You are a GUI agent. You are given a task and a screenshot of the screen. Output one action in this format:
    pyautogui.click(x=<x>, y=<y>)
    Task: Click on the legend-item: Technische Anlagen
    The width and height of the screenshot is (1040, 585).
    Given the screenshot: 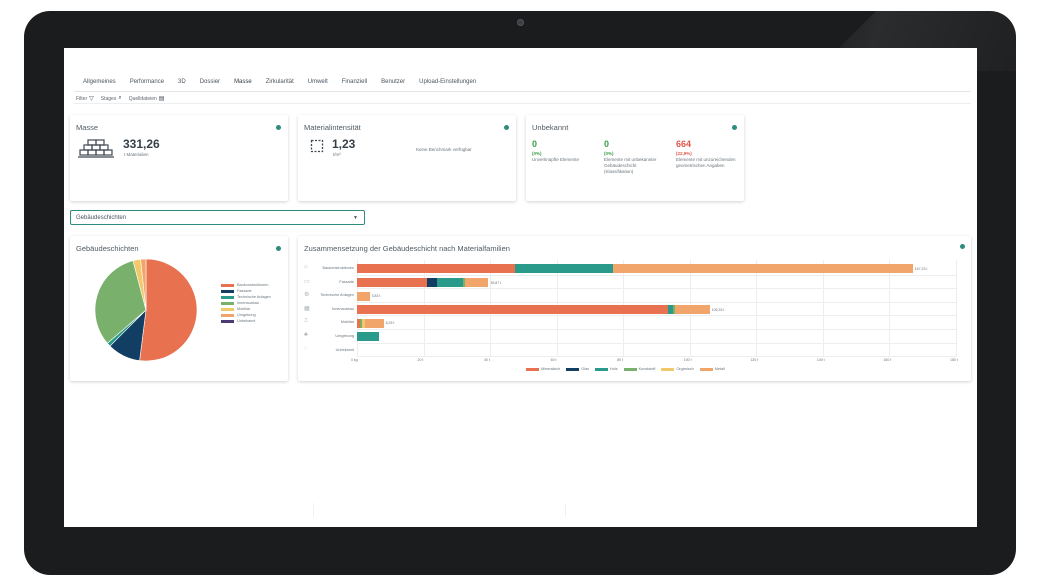 What is the action you would take?
    pyautogui.click(x=246, y=297)
    